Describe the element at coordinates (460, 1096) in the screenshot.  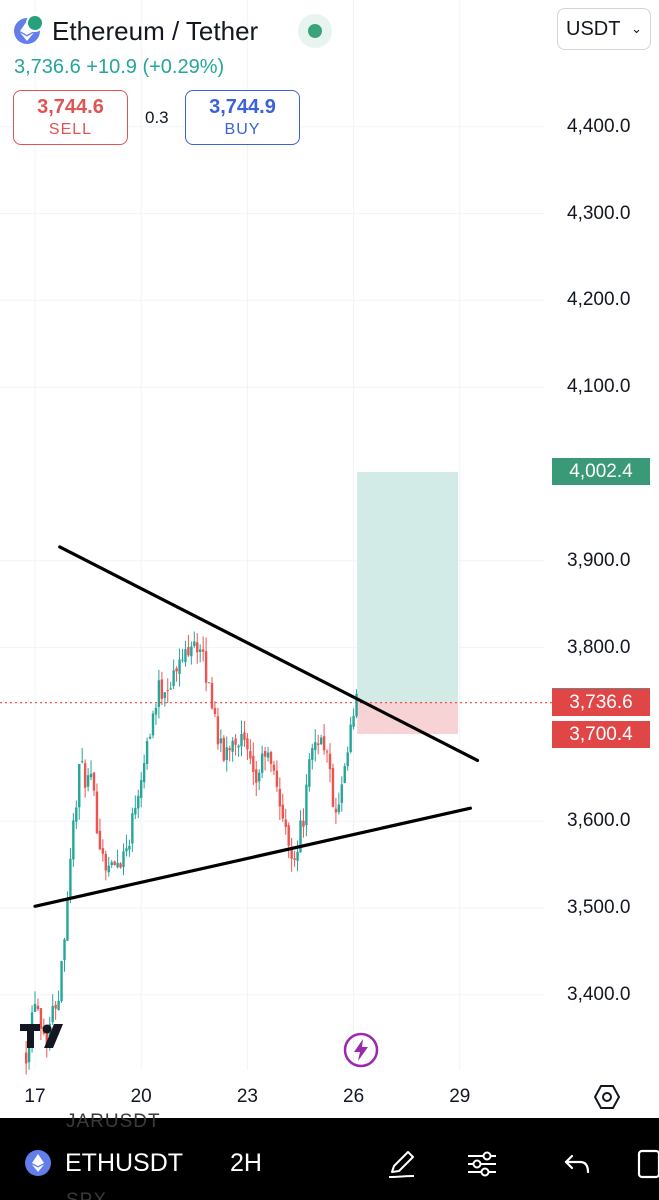
I see `x-tick-label: 29` at that location.